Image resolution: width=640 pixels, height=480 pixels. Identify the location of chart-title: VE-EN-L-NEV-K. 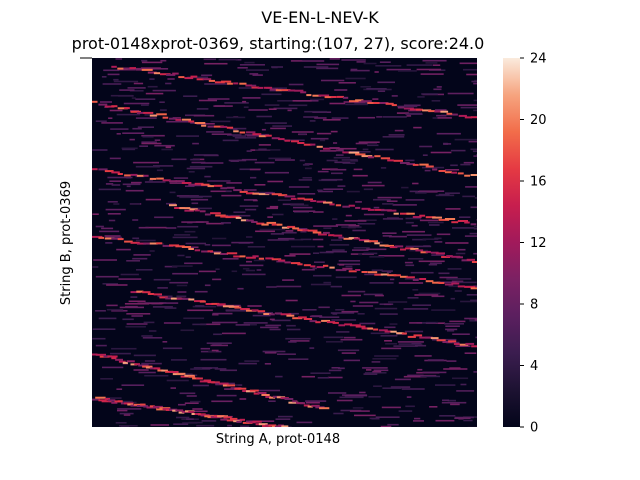
(320, 17).